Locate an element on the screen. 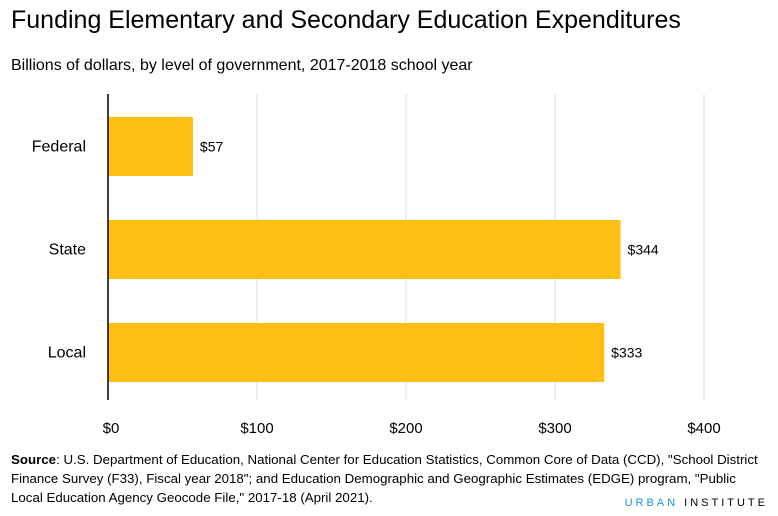 The height and width of the screenshot is (516, 778). source-label: Source is located at coordinates (34, 459).